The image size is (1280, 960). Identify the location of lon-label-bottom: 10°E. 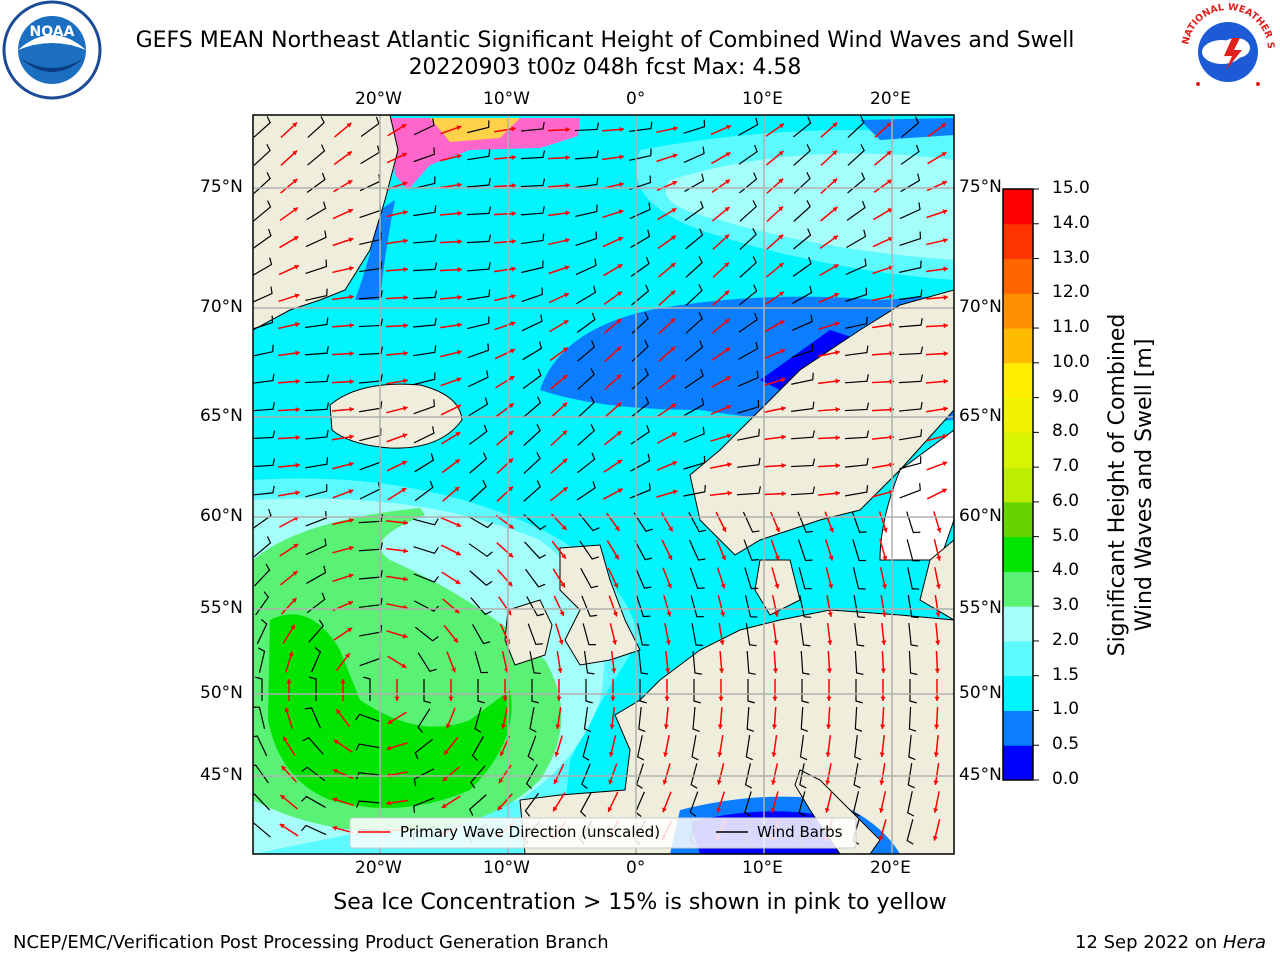
(762, 868).